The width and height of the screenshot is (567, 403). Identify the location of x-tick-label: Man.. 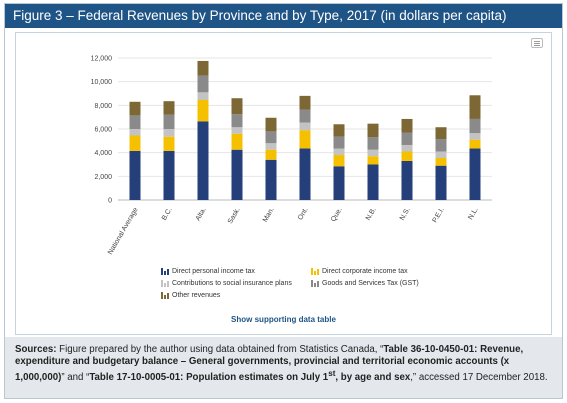
(269, 214).